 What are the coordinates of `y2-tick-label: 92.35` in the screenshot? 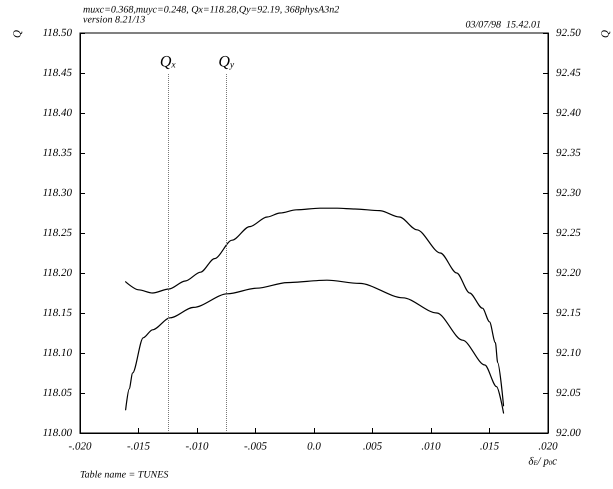 It's located at (569, 153).